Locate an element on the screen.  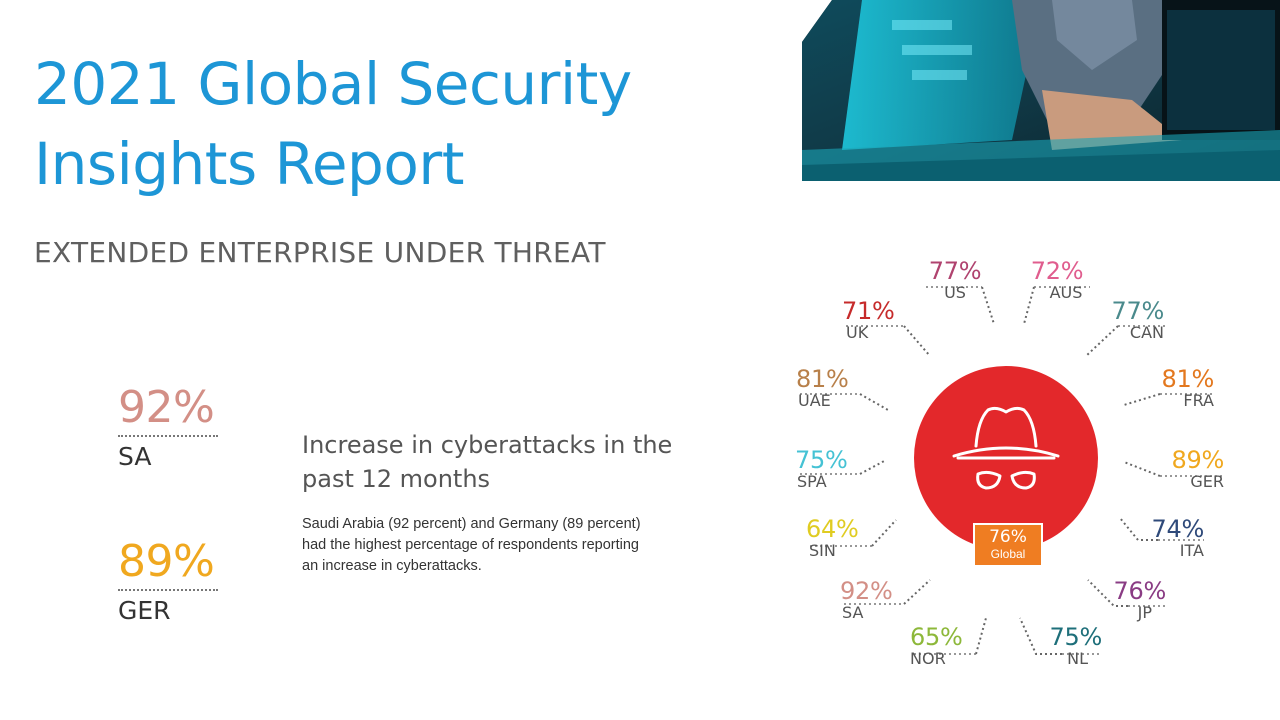
country-sin-value: 64% is located at coordinates (832, 529).